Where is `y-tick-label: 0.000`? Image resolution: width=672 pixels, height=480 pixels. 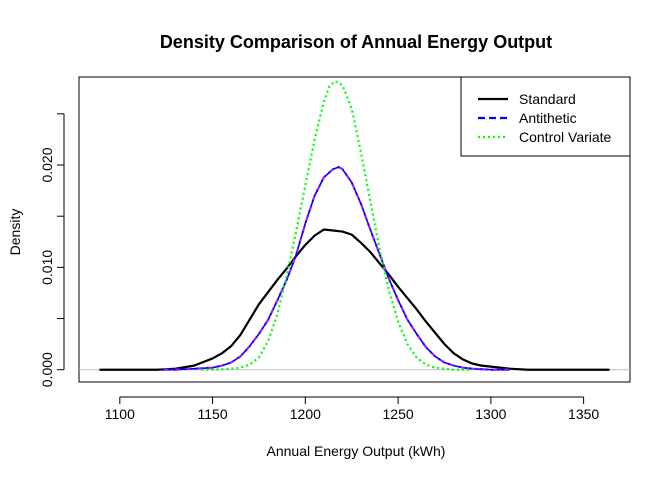 y-tick-label: 0.000 is located at coordinates (47, 369).